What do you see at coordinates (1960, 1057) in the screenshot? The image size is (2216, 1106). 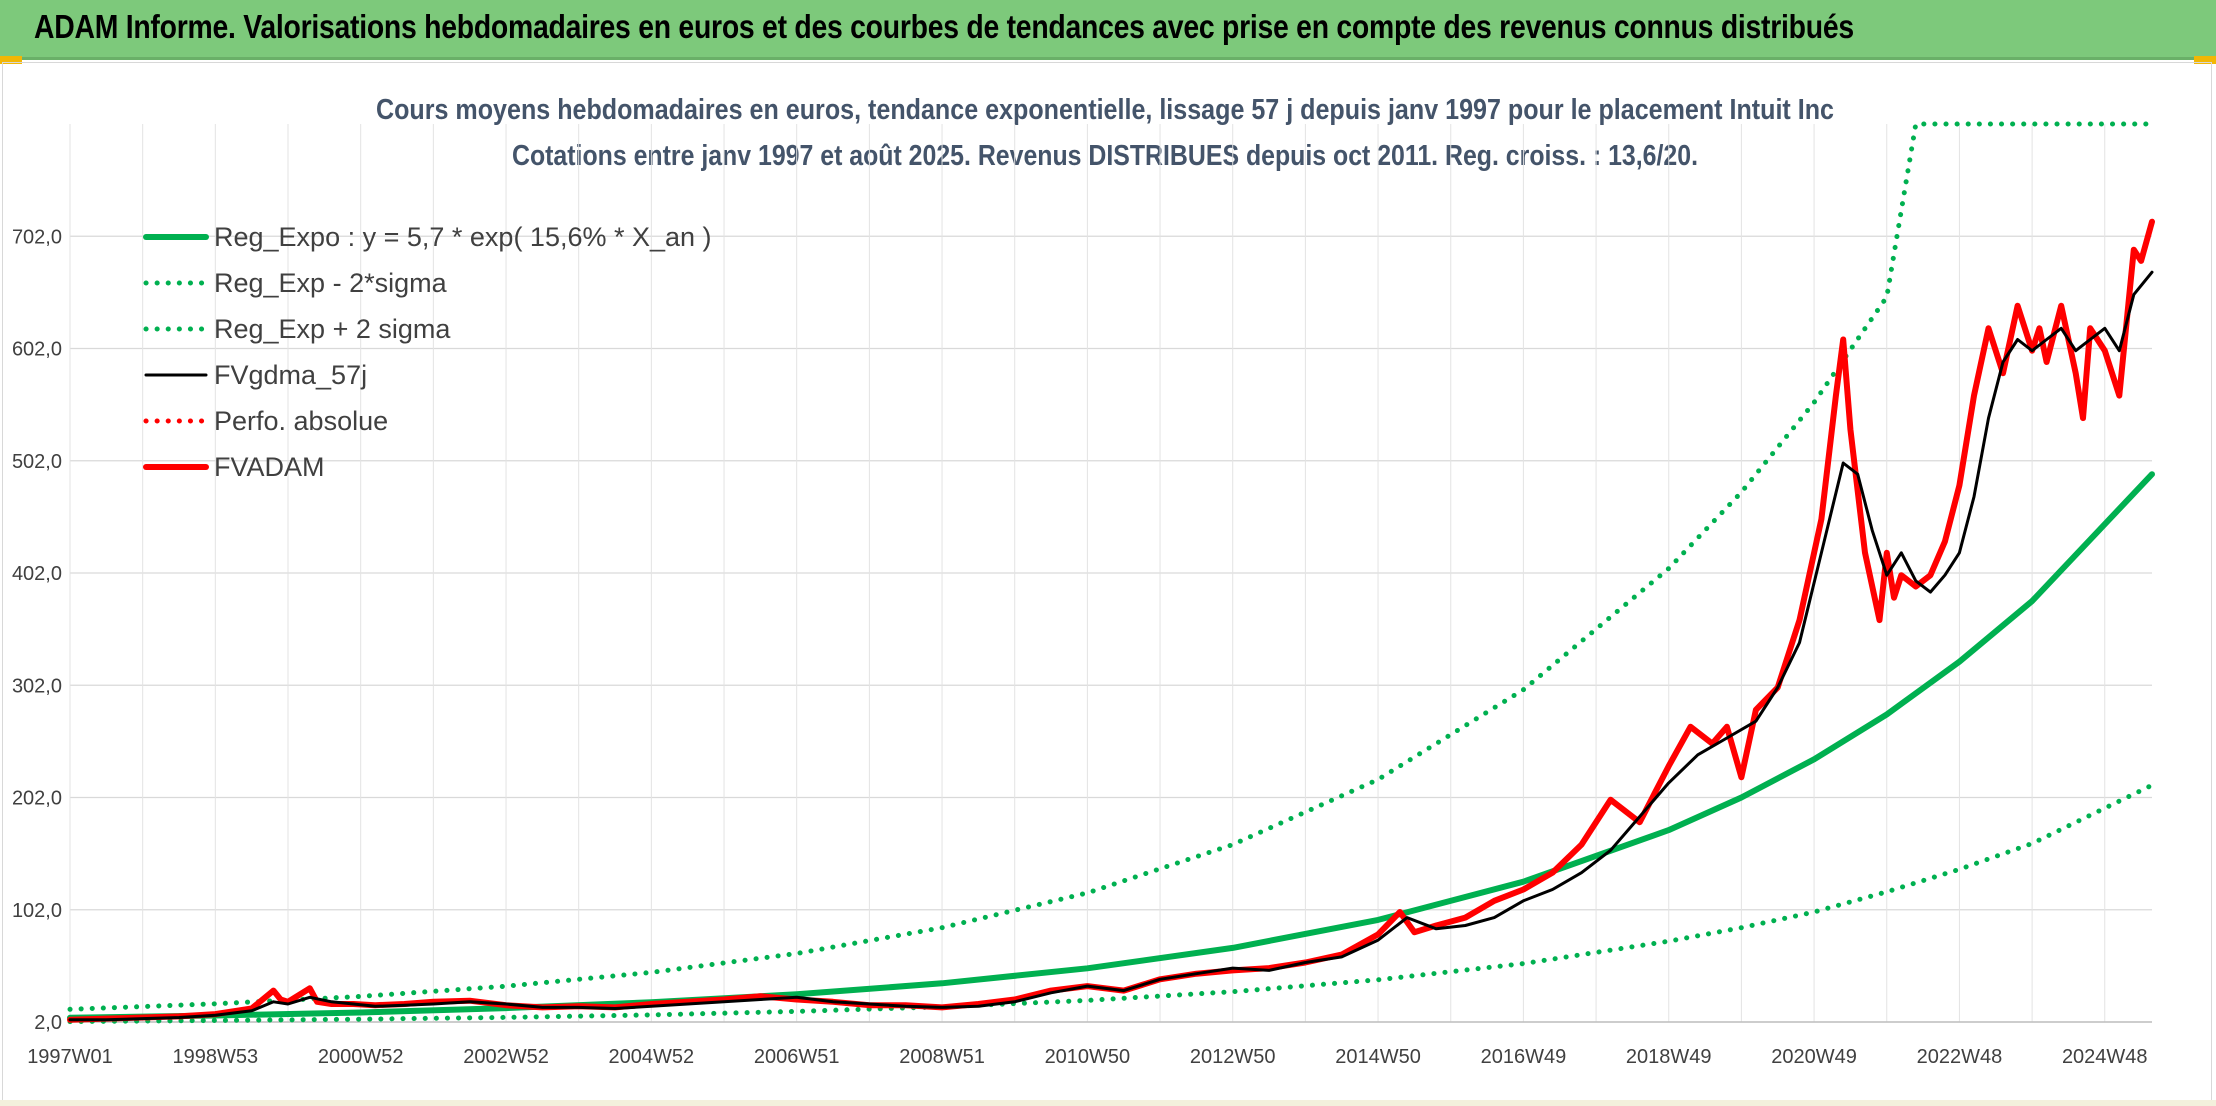 I see `x-tick-label-13: 2022W48` at bounding box center [1960, 1057].